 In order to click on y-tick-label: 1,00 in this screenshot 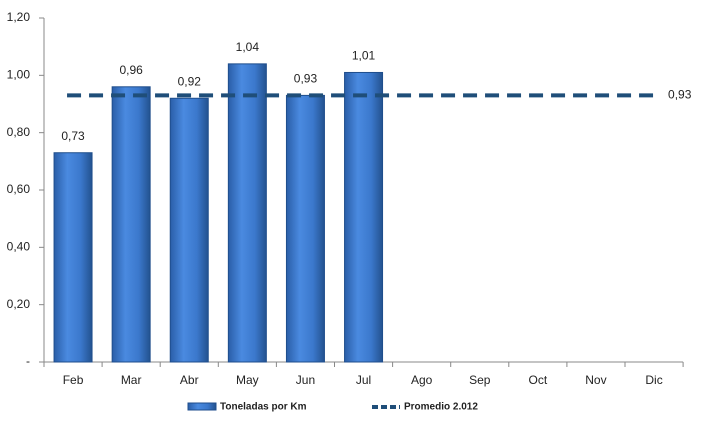, I will do `click(19, 75)`.